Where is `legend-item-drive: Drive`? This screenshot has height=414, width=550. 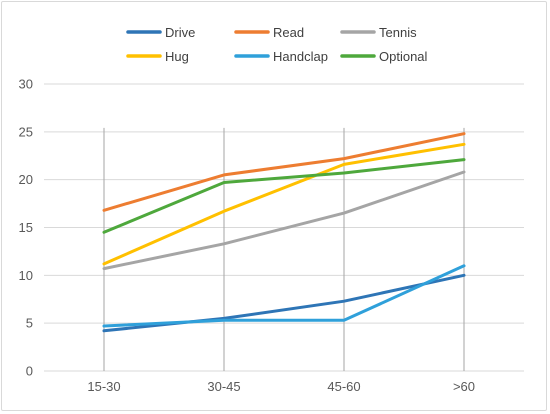 legend-item-drive: Drive is located at coordinates (160, 32).